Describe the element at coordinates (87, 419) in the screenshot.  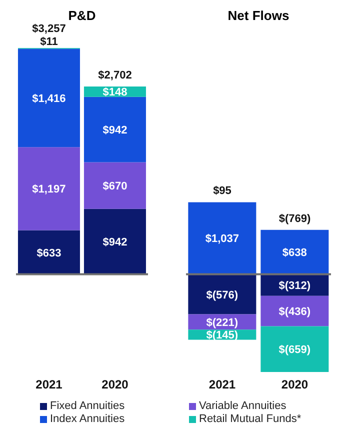
I see `legend-label: Index Annuities` at that location.